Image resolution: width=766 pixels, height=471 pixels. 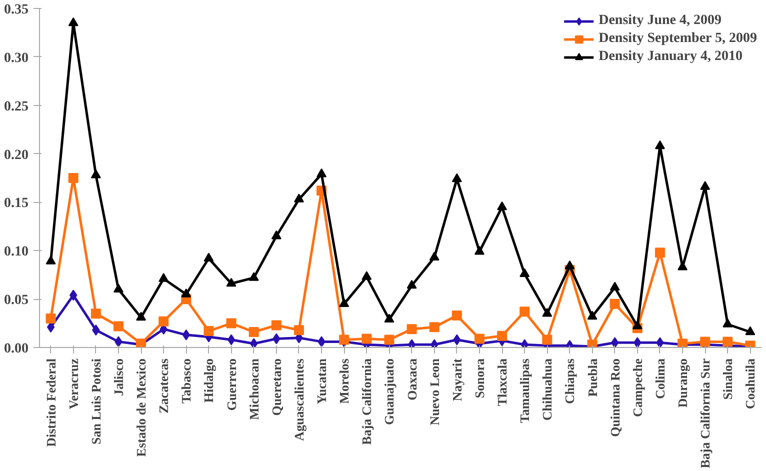 What do you see at coordinates (16, 10) in the screenshot?
I see `y-tick-label: 0.35` at bounding box center [16, 10].